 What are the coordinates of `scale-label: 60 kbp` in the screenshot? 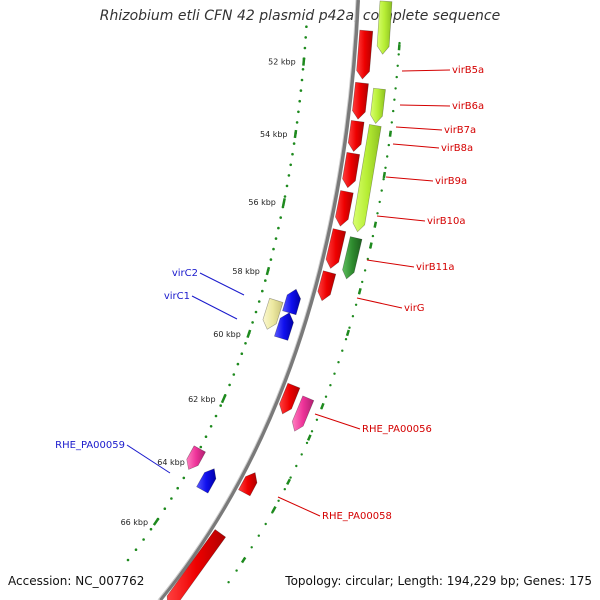 It's located at (227, 334).